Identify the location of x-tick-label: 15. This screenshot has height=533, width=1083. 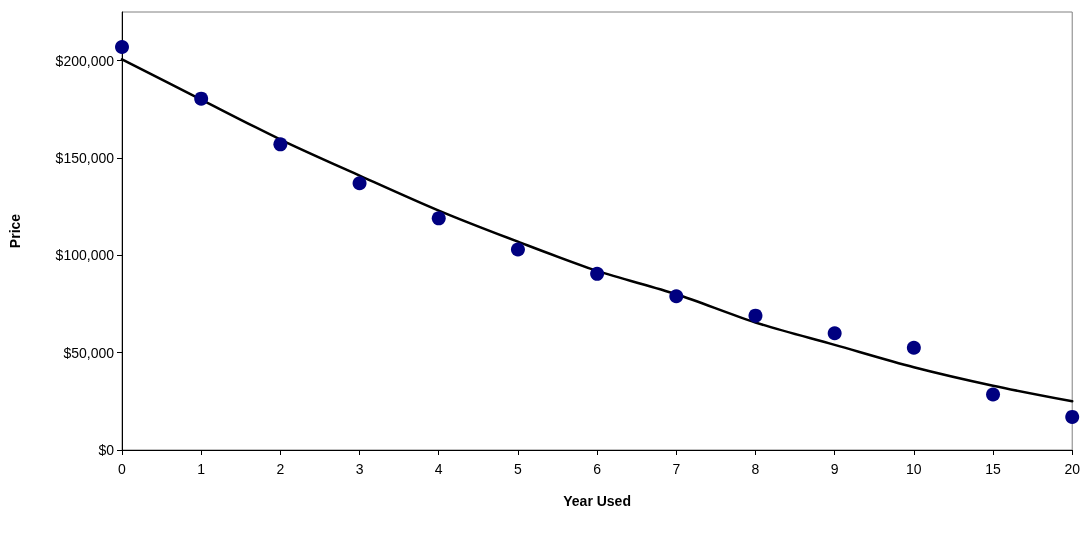
(993, 469).